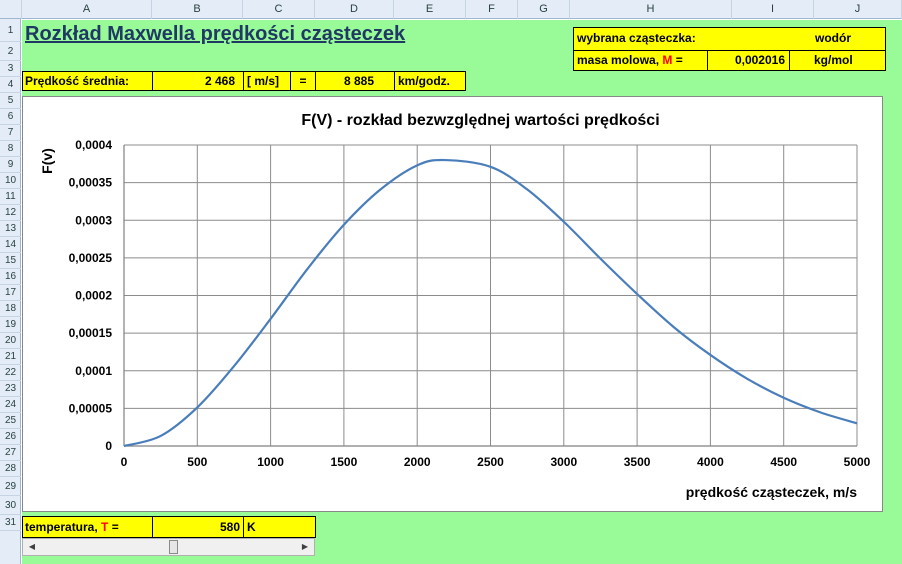 This screenshot has width=902, height=564. Describe the element at coordinates (113, 527) in the screenshot. I see `temperature-label-suffix: =` at that location.